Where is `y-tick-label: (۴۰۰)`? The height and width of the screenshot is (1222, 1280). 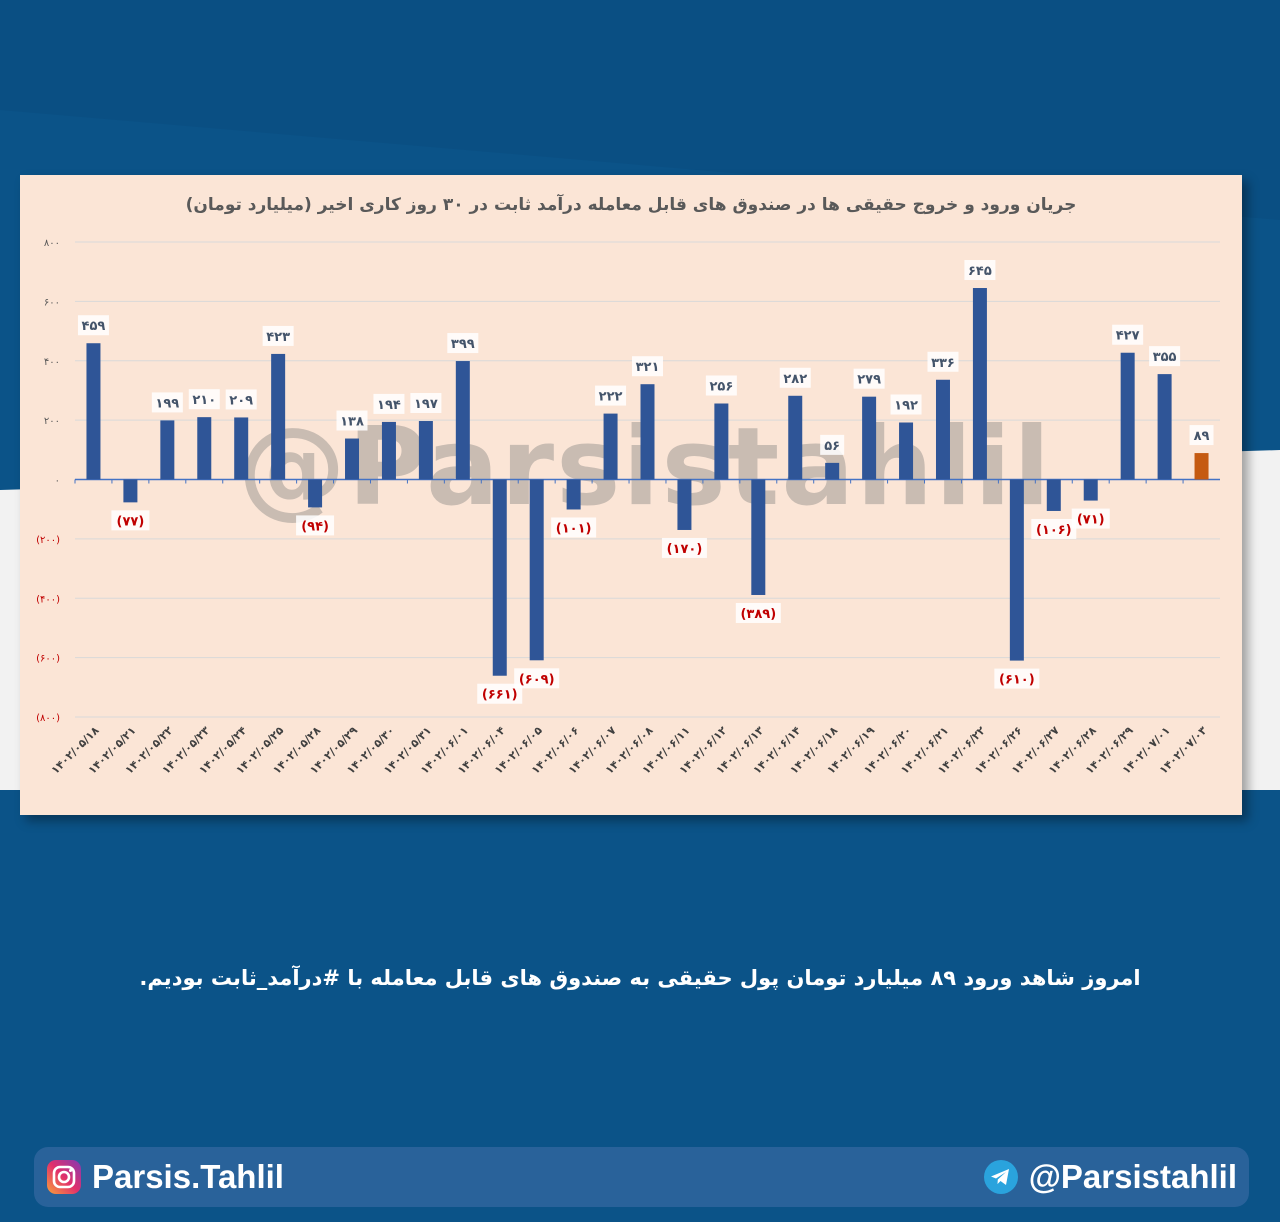
y-tick-label: (۴۰۰) is located at coordinates (48, 599).